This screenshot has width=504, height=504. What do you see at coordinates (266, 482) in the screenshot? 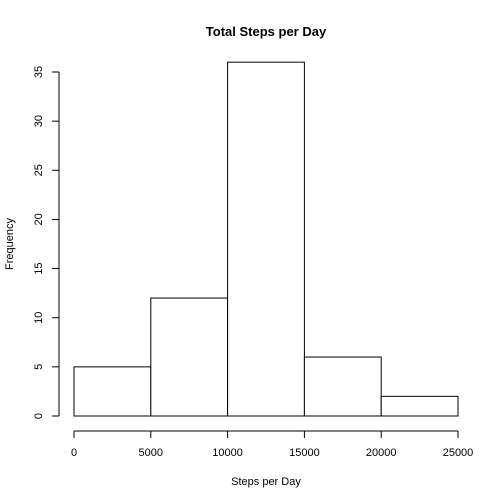
I see `x-axis-label: Steps per Day` at bounding box center [266, 482].